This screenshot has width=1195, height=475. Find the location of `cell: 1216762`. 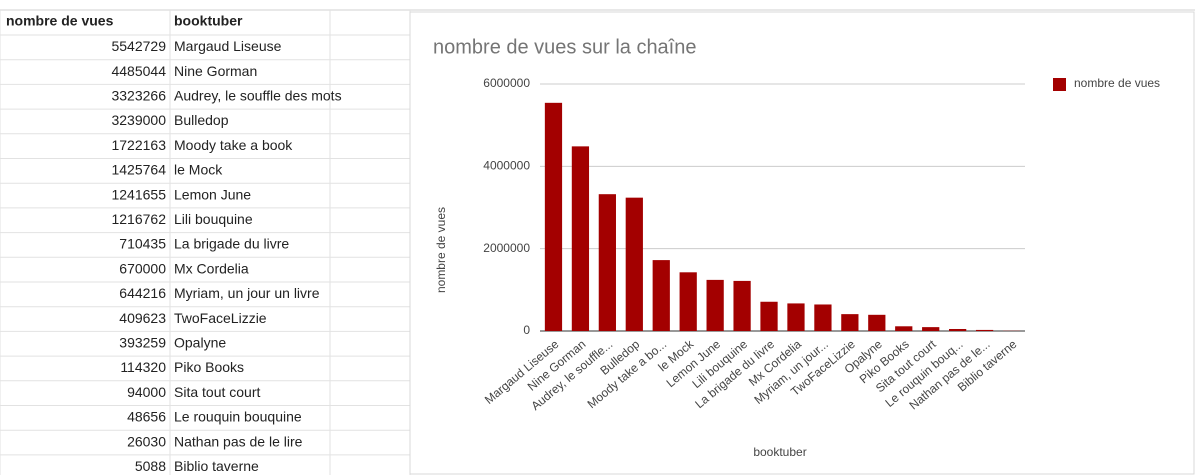

cell: 1216762 is located at coordinates (138, 219).